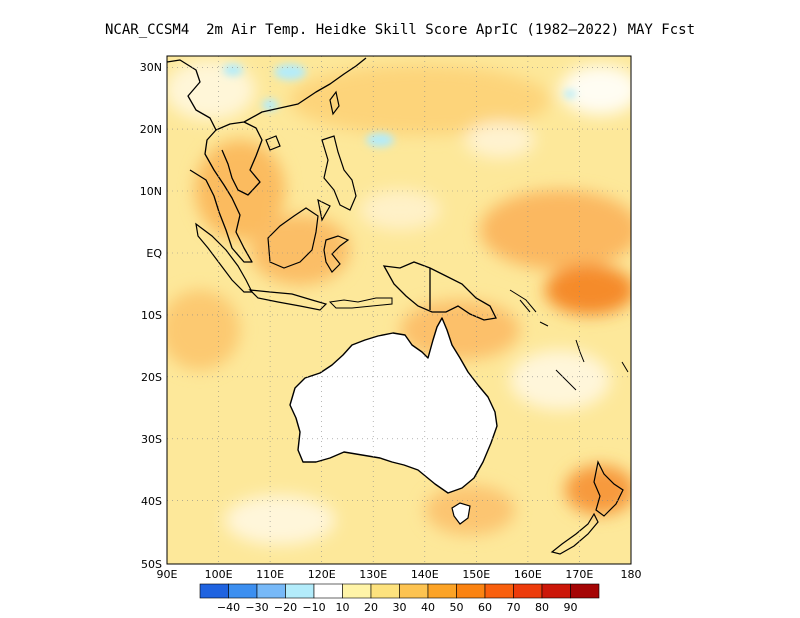 The width and height of the screenshot is (800, 618). I want to click on pacific-islands, so click(592, 365).